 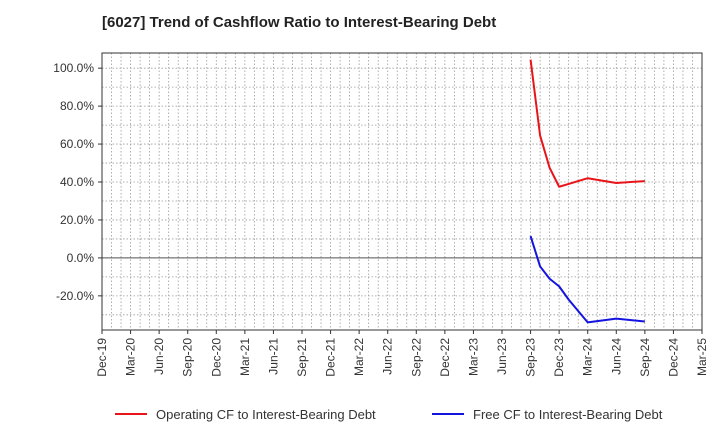 What do you see at coordinates (73, 68) in the screenshot?
I see `y-tick-label: 100.0%` at bounding box center [73, 68].